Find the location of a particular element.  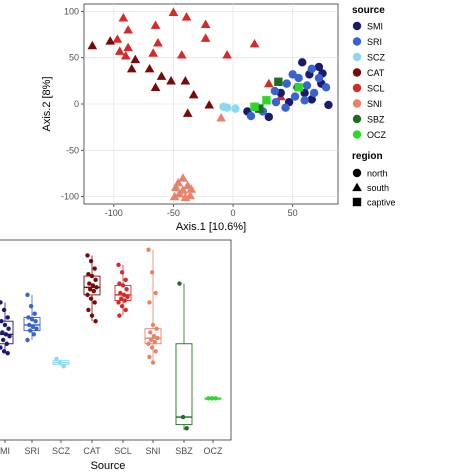

box-group-sri is located at coordinates (32, 317).